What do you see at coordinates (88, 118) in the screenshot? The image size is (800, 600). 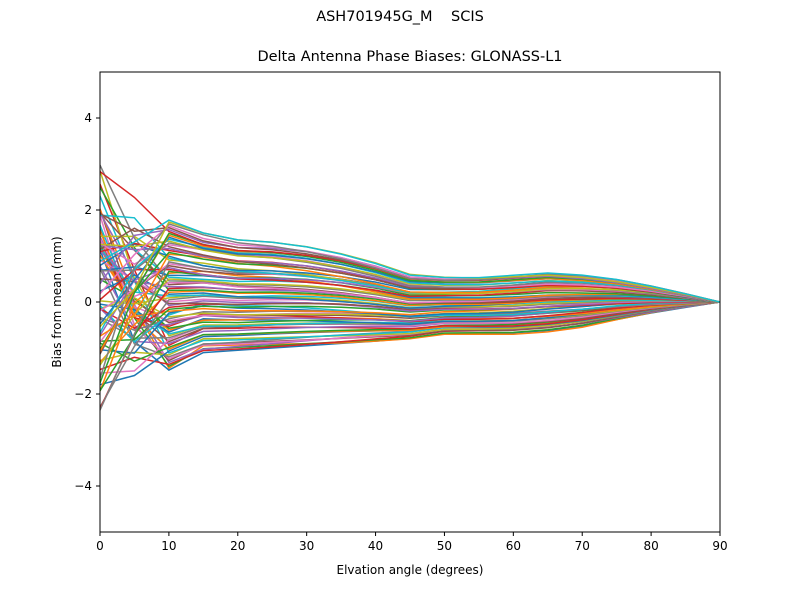 I see `y-tick-label: 4` at bounding box center [88, 118].